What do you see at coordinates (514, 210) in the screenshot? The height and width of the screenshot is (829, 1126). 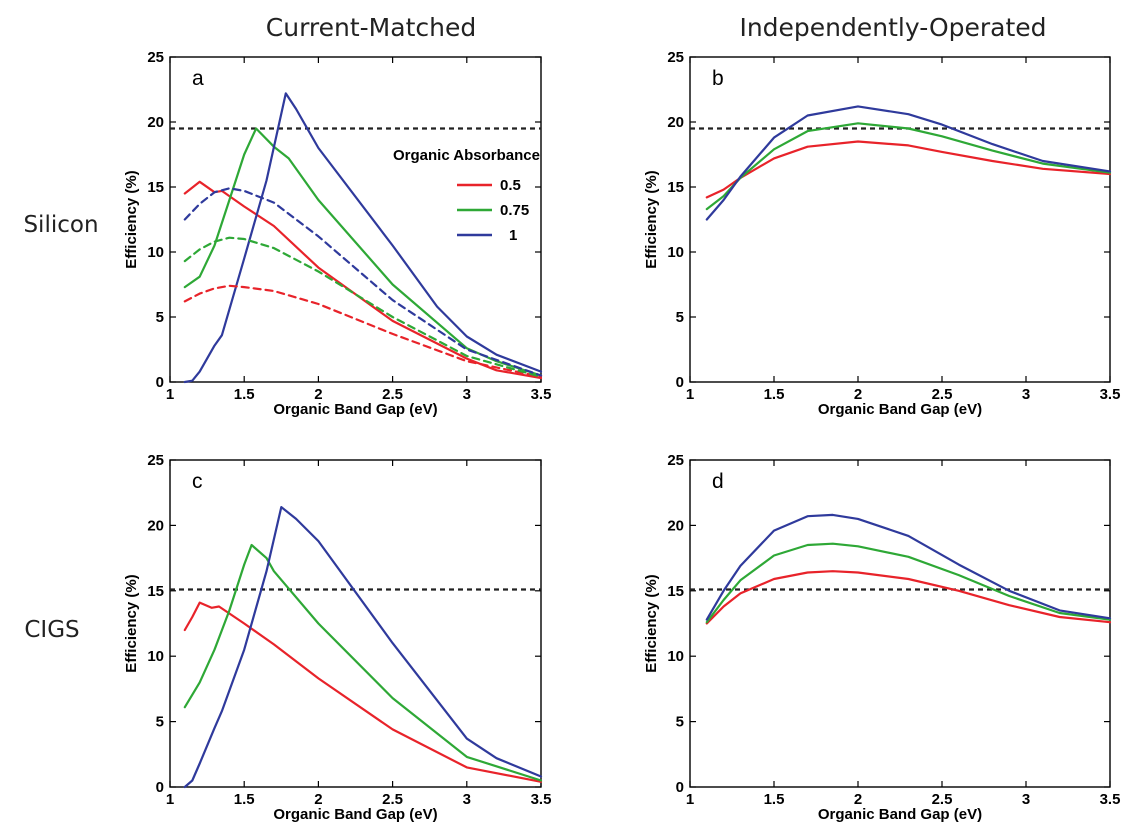 I see `legend-label-0.75: 0.75` at bounding box center [514, 210].